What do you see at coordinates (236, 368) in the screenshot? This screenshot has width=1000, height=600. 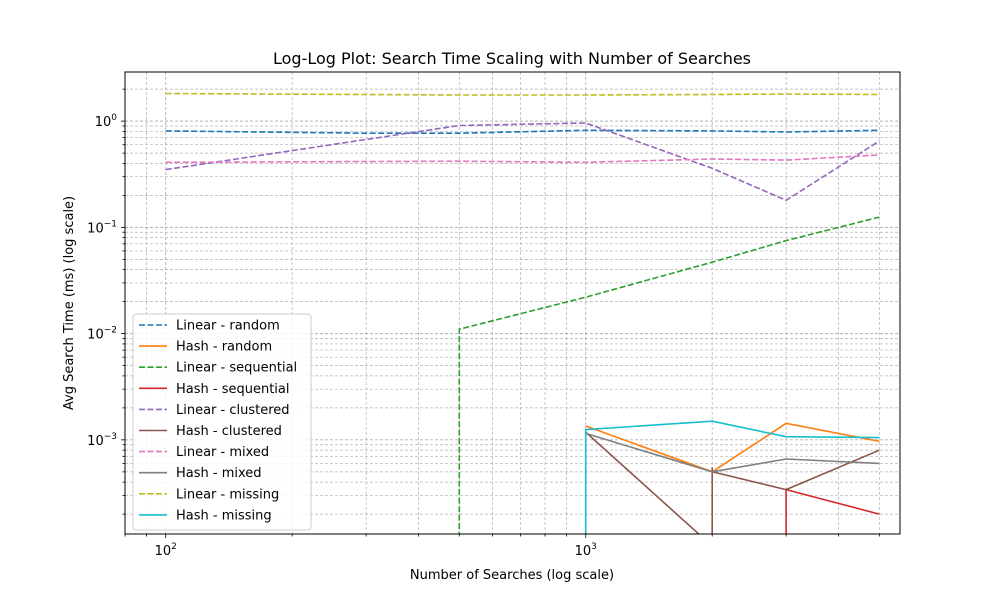 I see `legend-entry: Linear - sequential` at bounding box center [236, 368].